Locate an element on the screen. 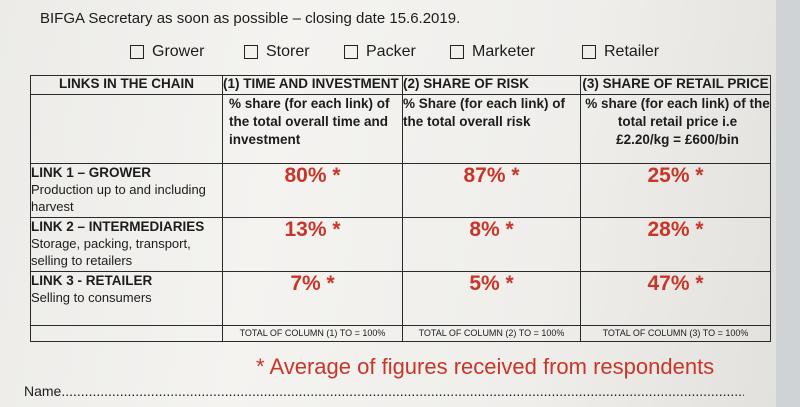 This screenshot has width=800, height=407. total-risk: TOTAL OF COLUMN (2) TO = 100% is located at coordinates (491, 333).